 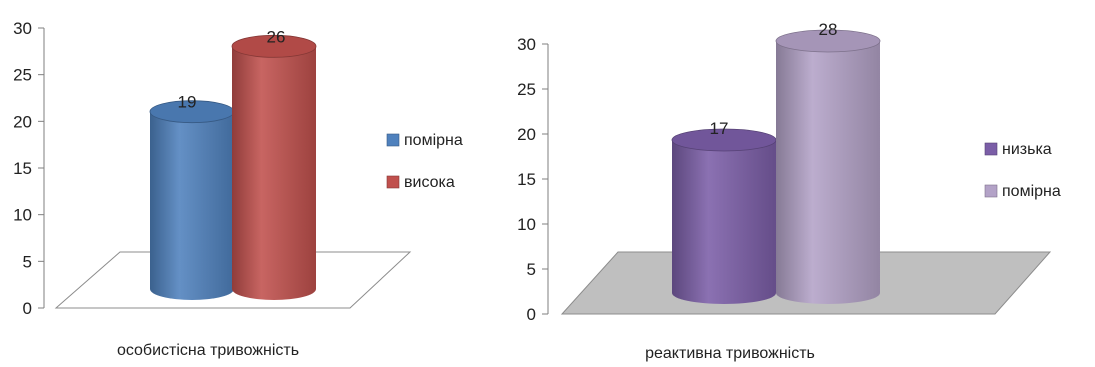 I want to click on data-label: 17, so click(x=719, y=128).